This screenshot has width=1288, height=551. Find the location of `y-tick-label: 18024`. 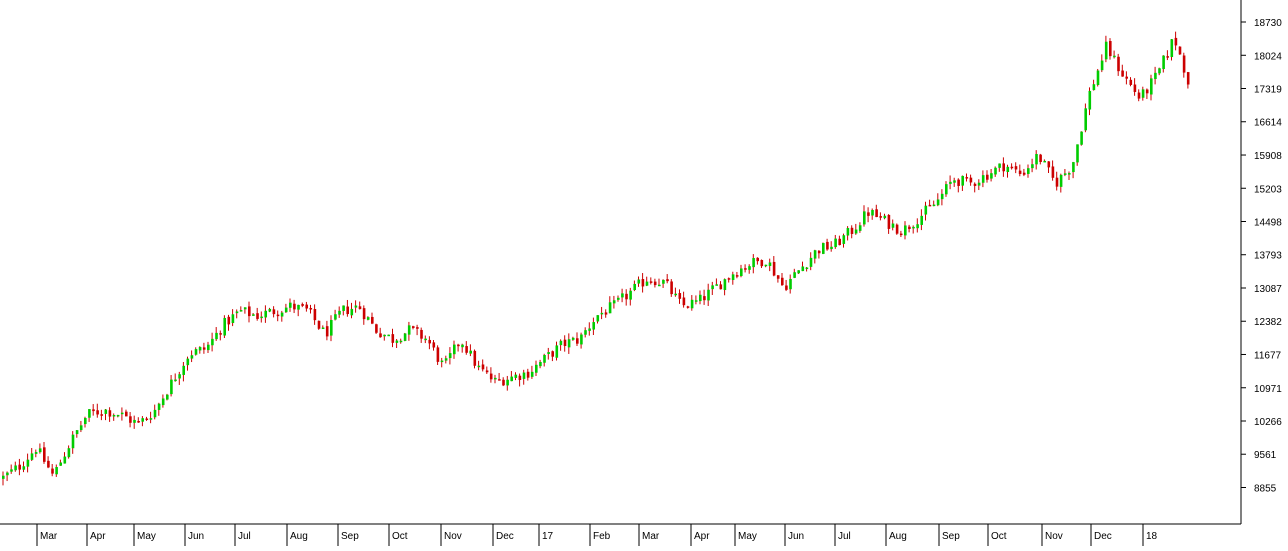

y-tick-label: 18024 is located at coordinates (1268, 56).